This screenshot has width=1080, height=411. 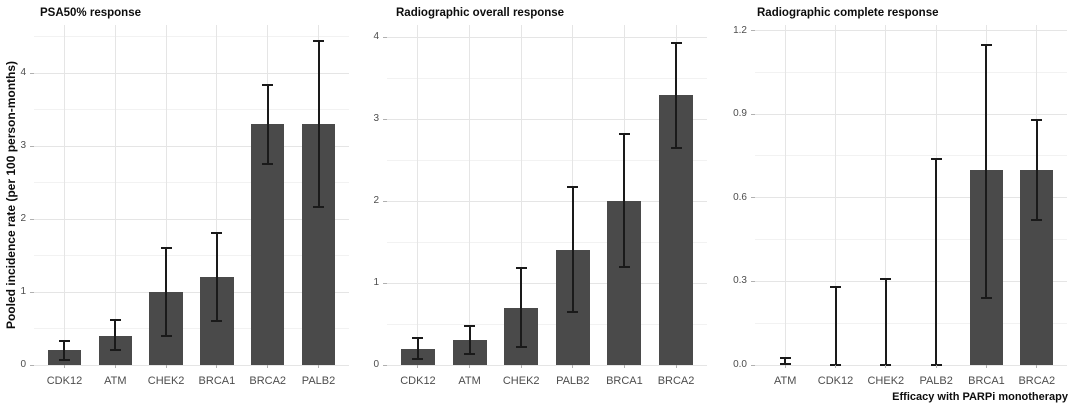 I want to click on y-tick-label: 4, so click(x=376, y=37).